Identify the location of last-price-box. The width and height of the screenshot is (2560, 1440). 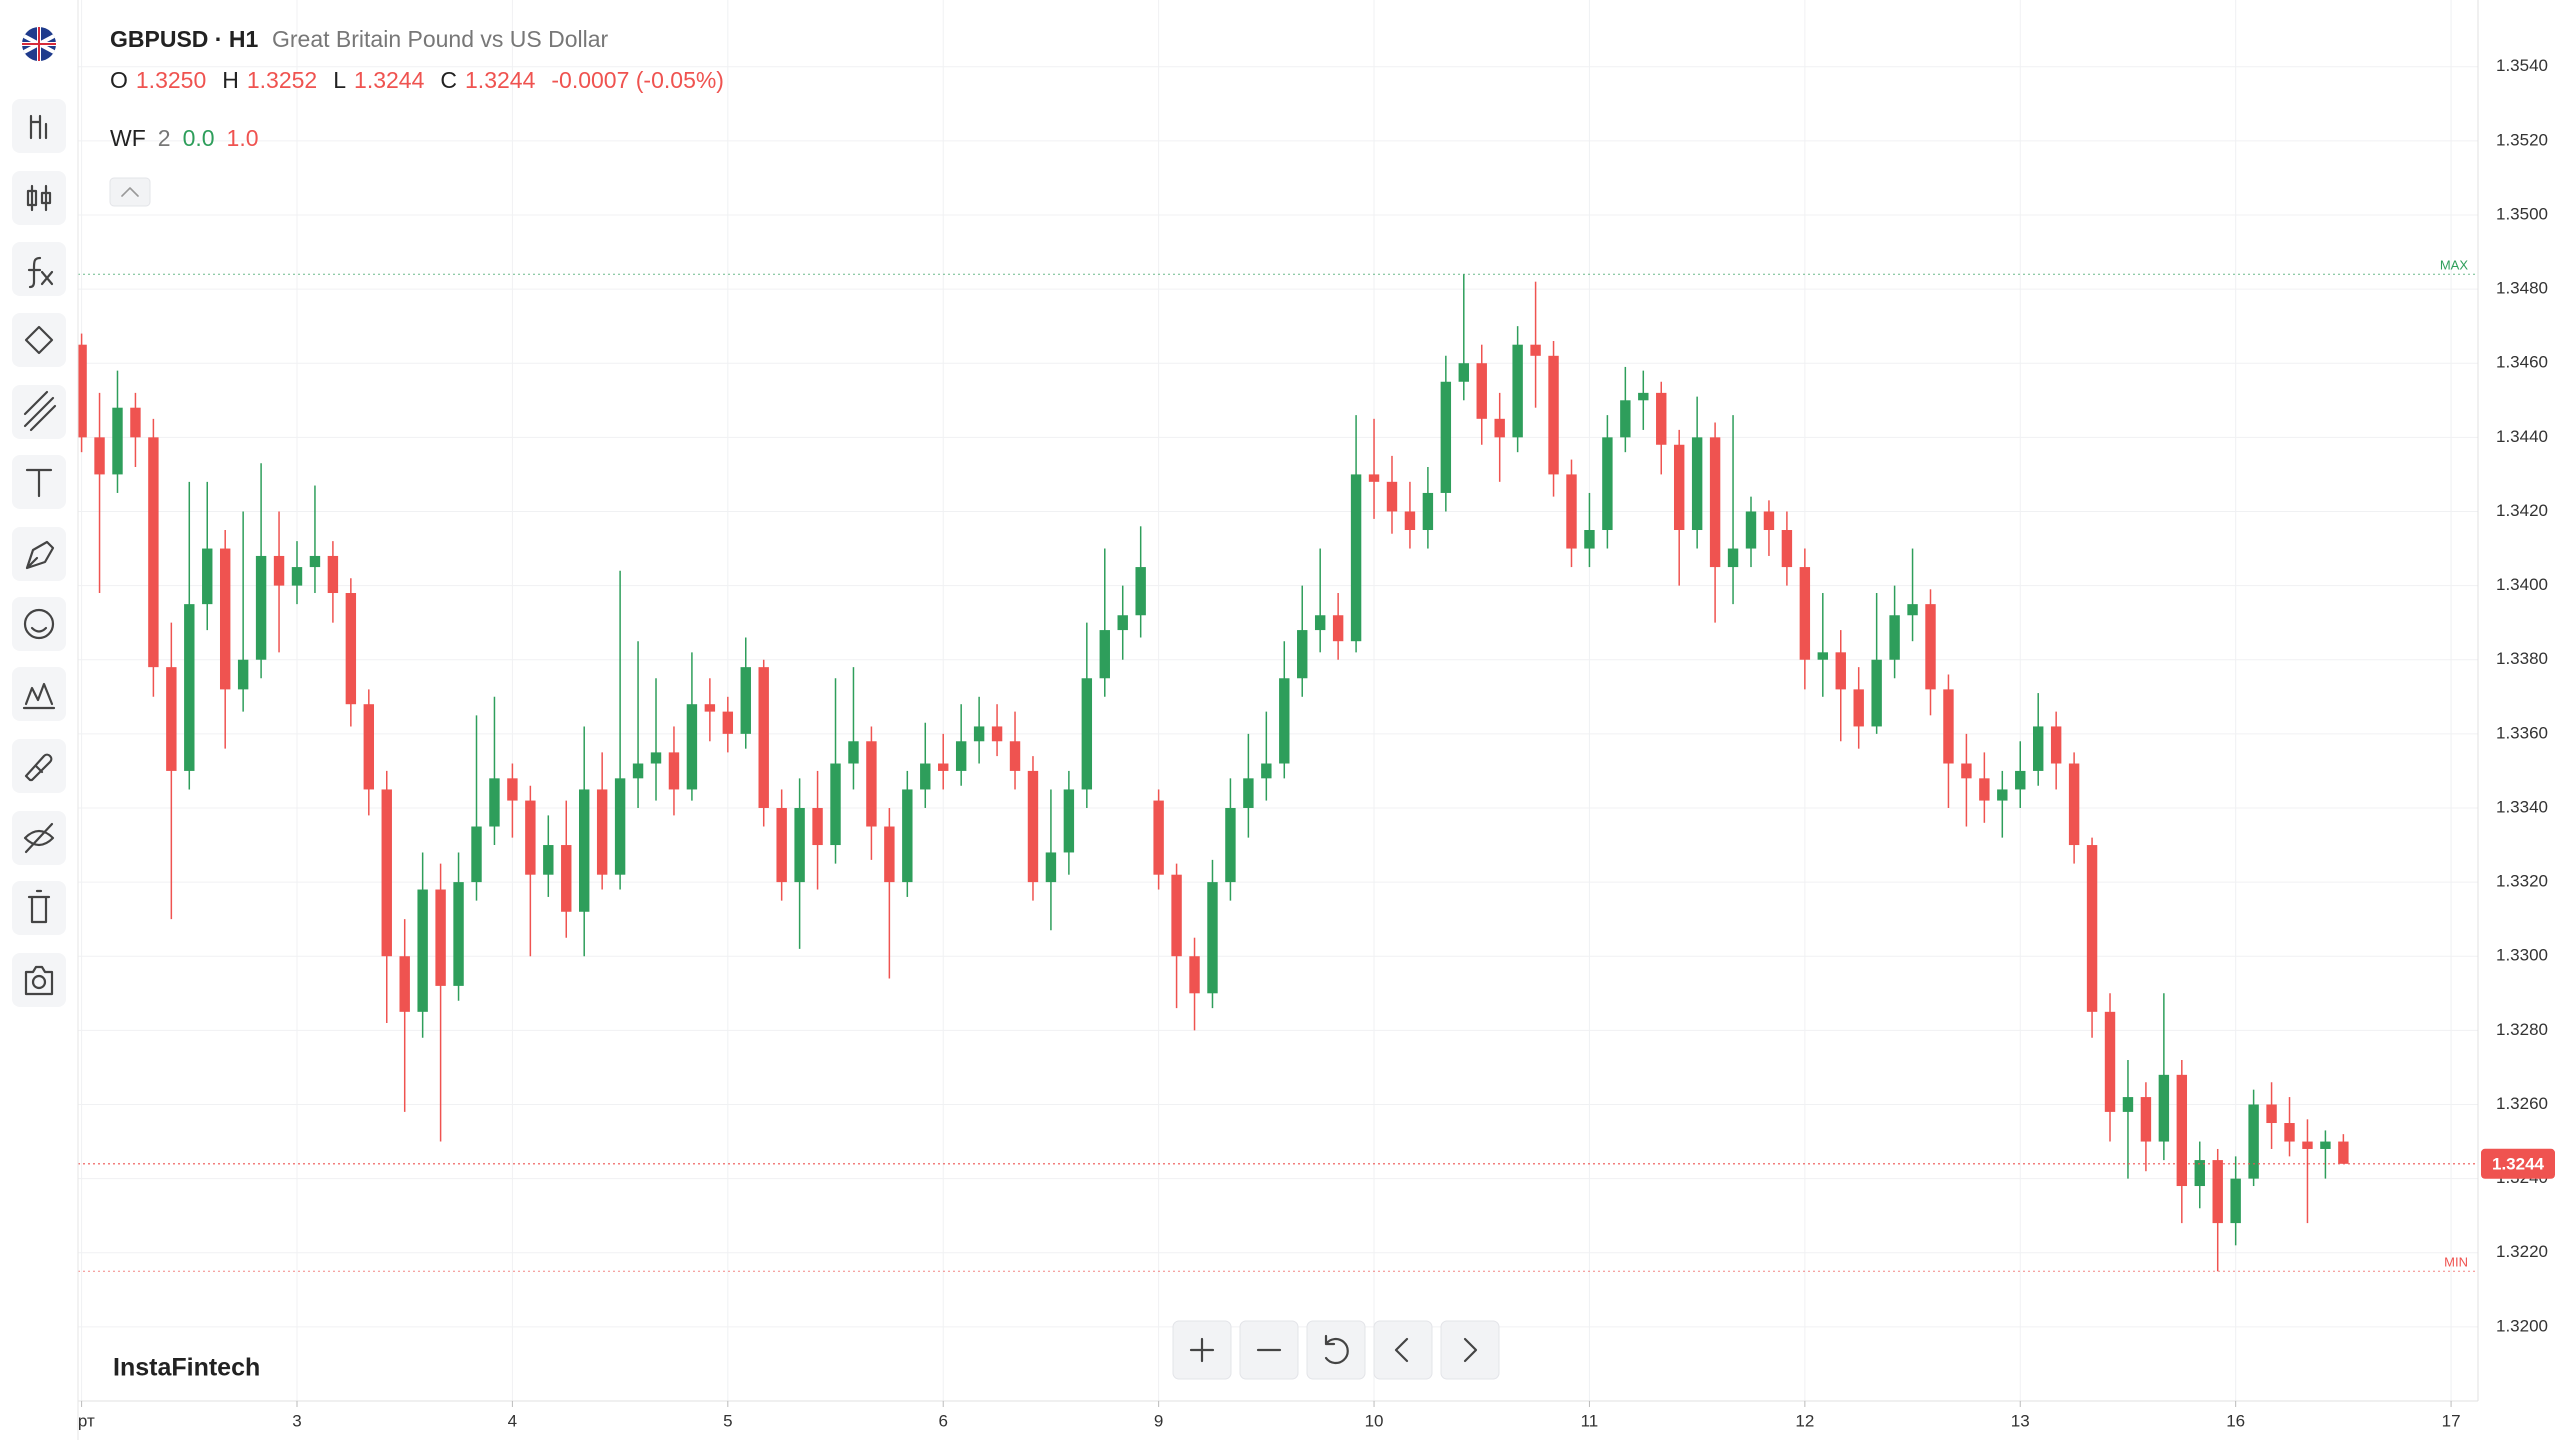
(2518, 1163).